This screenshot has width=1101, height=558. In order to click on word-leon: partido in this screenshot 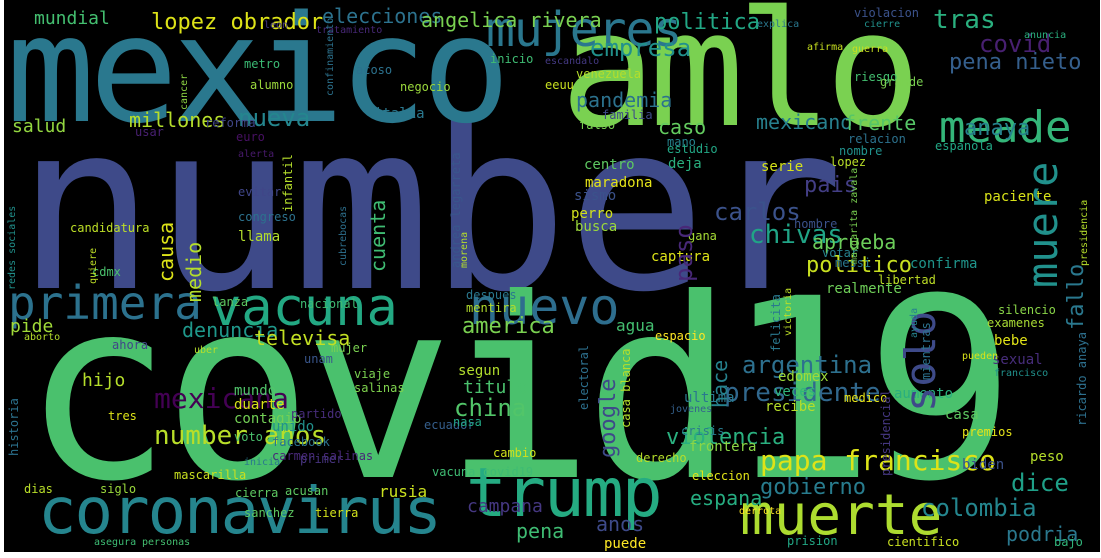, I will do `click(316, 414)`.